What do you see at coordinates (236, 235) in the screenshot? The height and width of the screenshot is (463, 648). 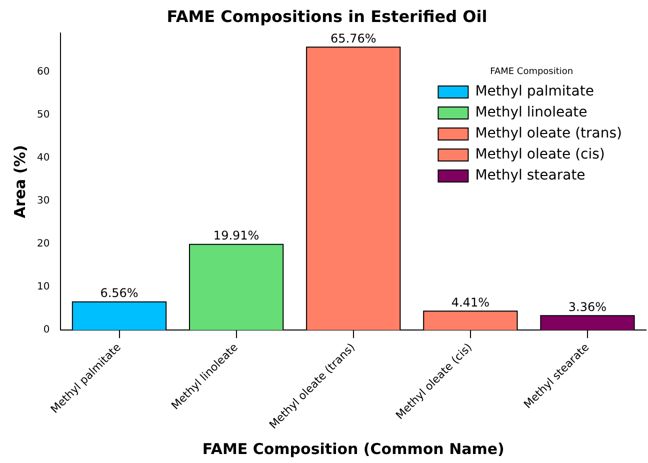 I see `data-label: 19.91%` at bounding box center [236, 235].